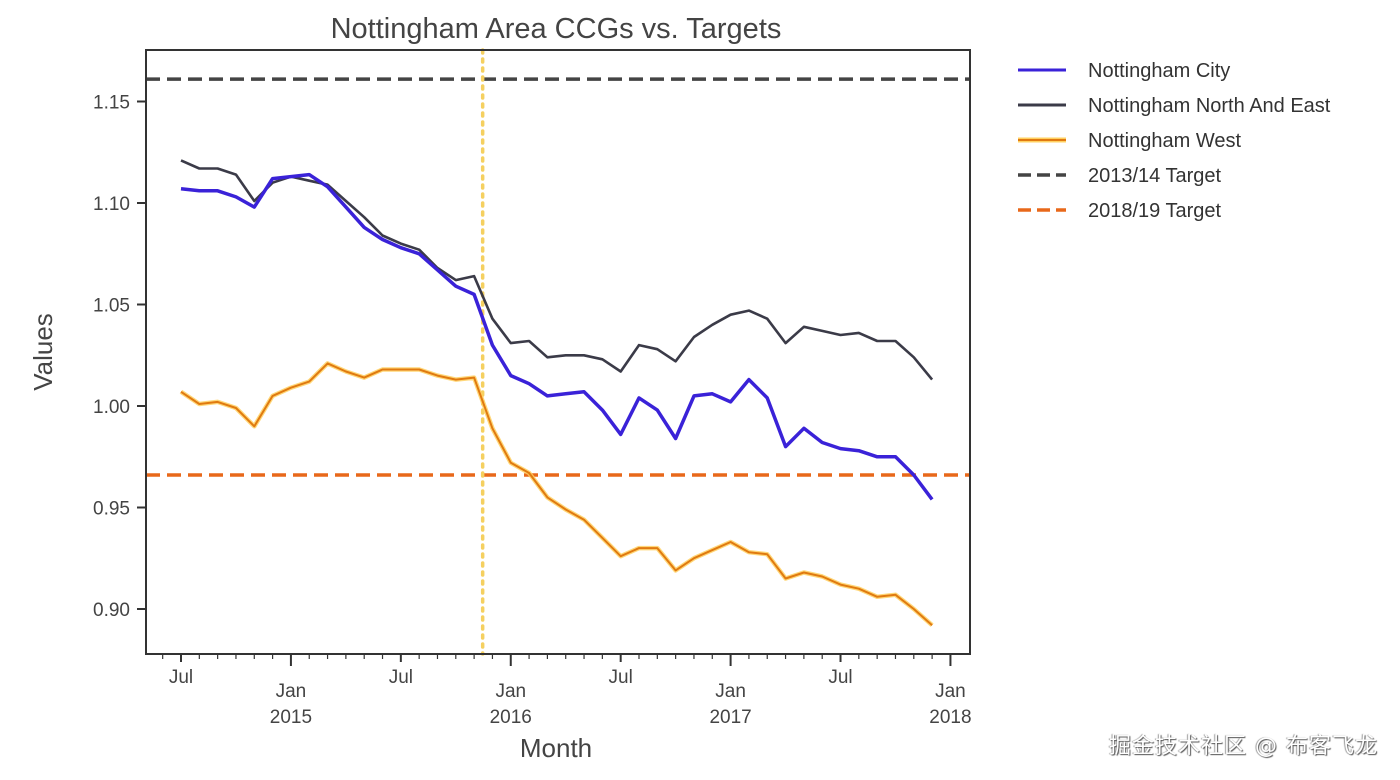 Image resolution: width=1400 pixels, height=780 pixels. Describe the element at coordinates (111, 509) in the screenshot. I see `y-tick-label: 0.95` at that location.